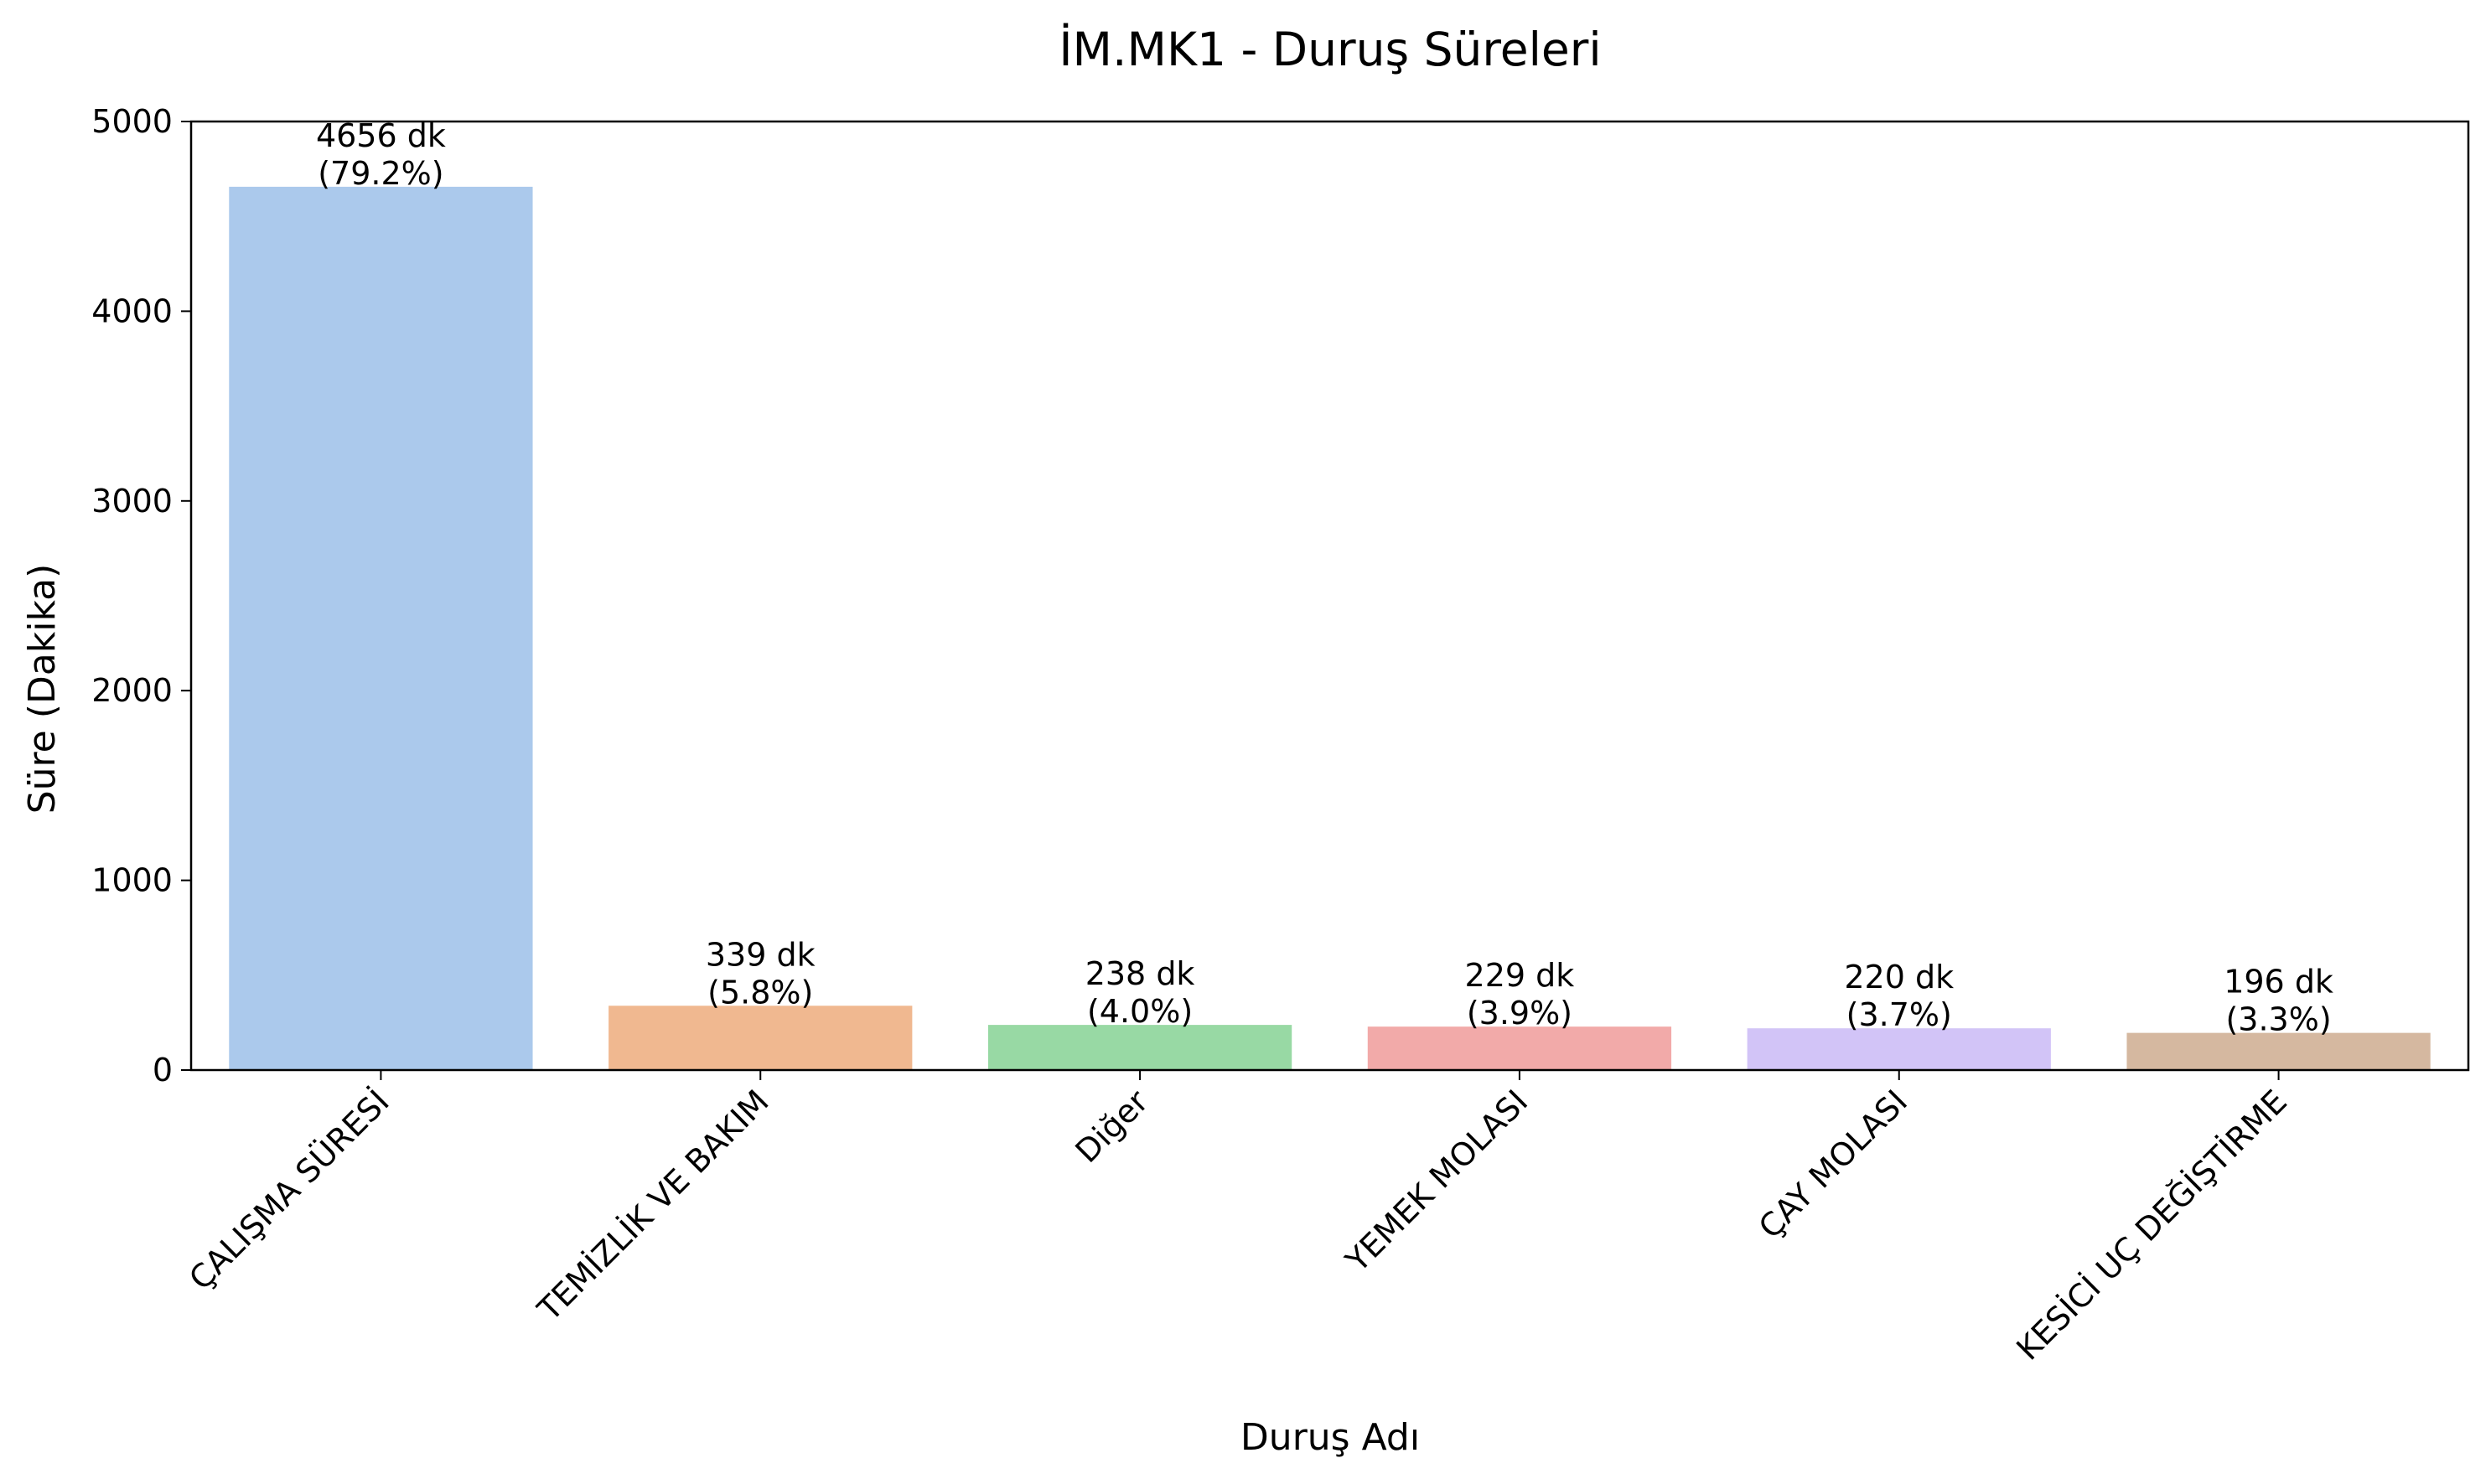 The height and width of the screenshot is (1484, 2491). What do you see at coordinates (132, 122) in the screenshot?
I see `y-tick-label: 5000` at bounding box center [132, 122].